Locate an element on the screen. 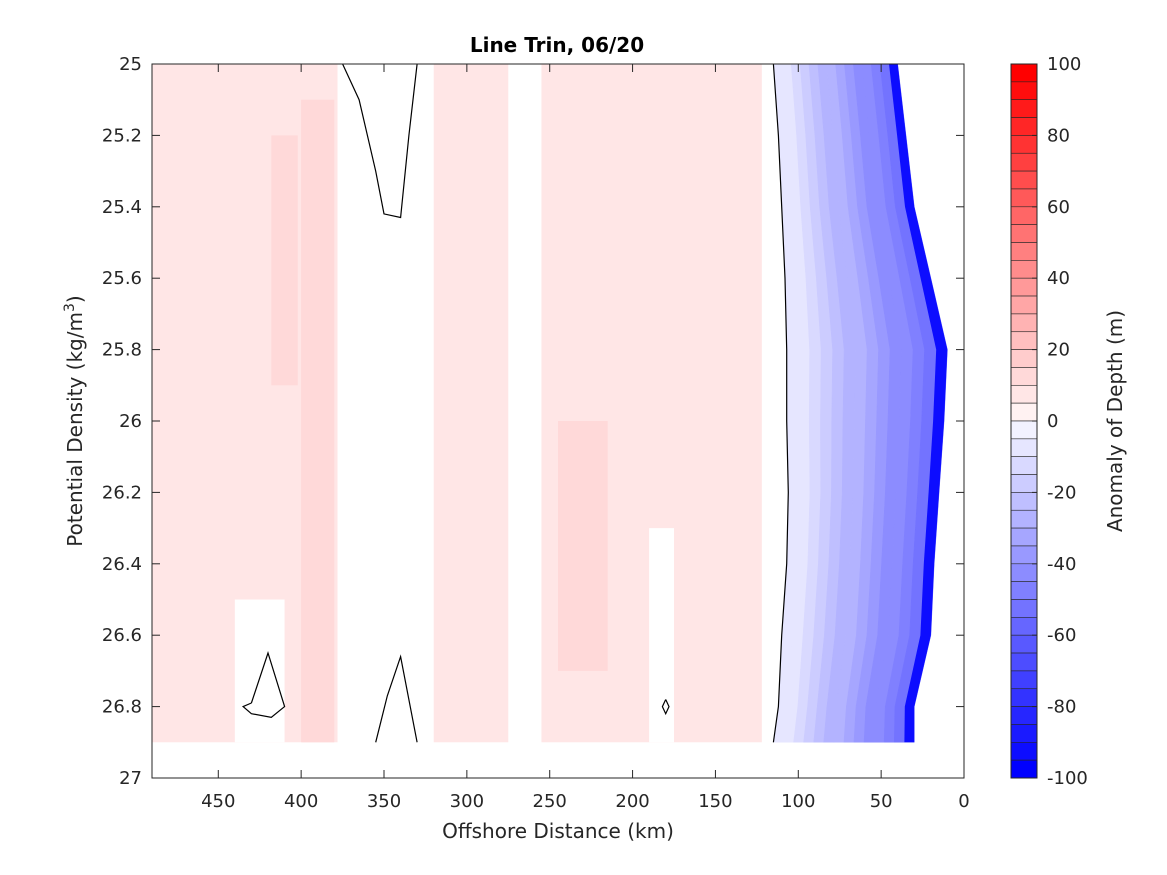 This screenshot has height=875, width=1167. colorbar-title: Anomaly of Depth (m) is located at coordinates (1115, 421).